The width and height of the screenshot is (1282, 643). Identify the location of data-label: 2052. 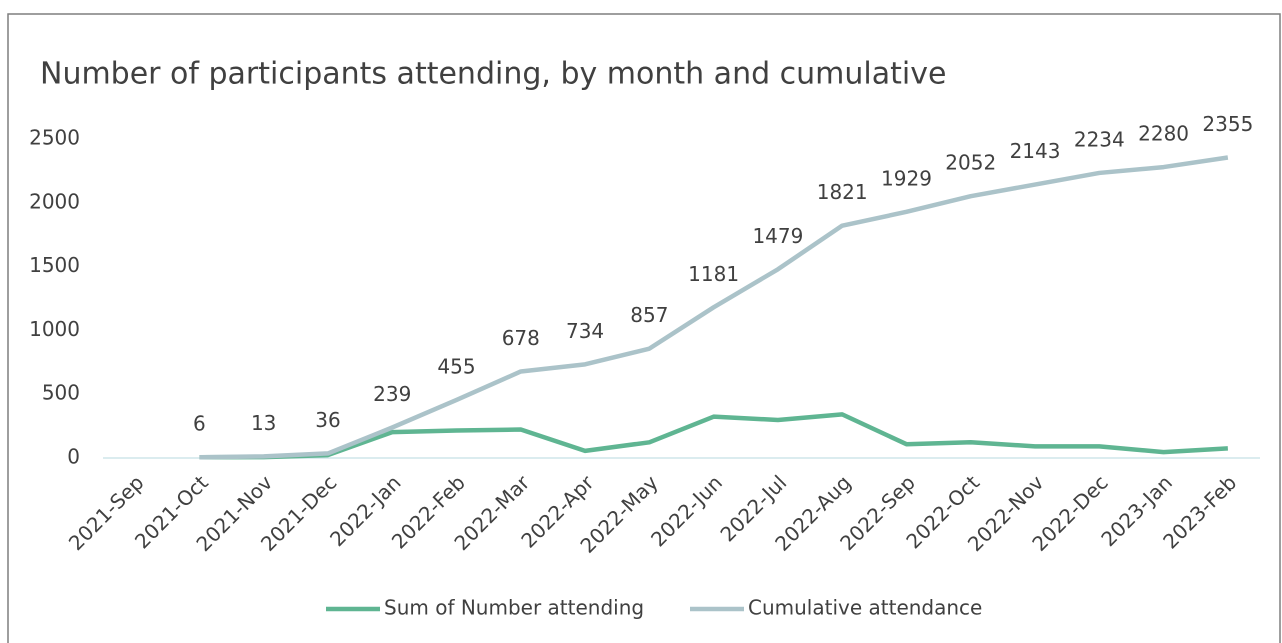
(970, 163).